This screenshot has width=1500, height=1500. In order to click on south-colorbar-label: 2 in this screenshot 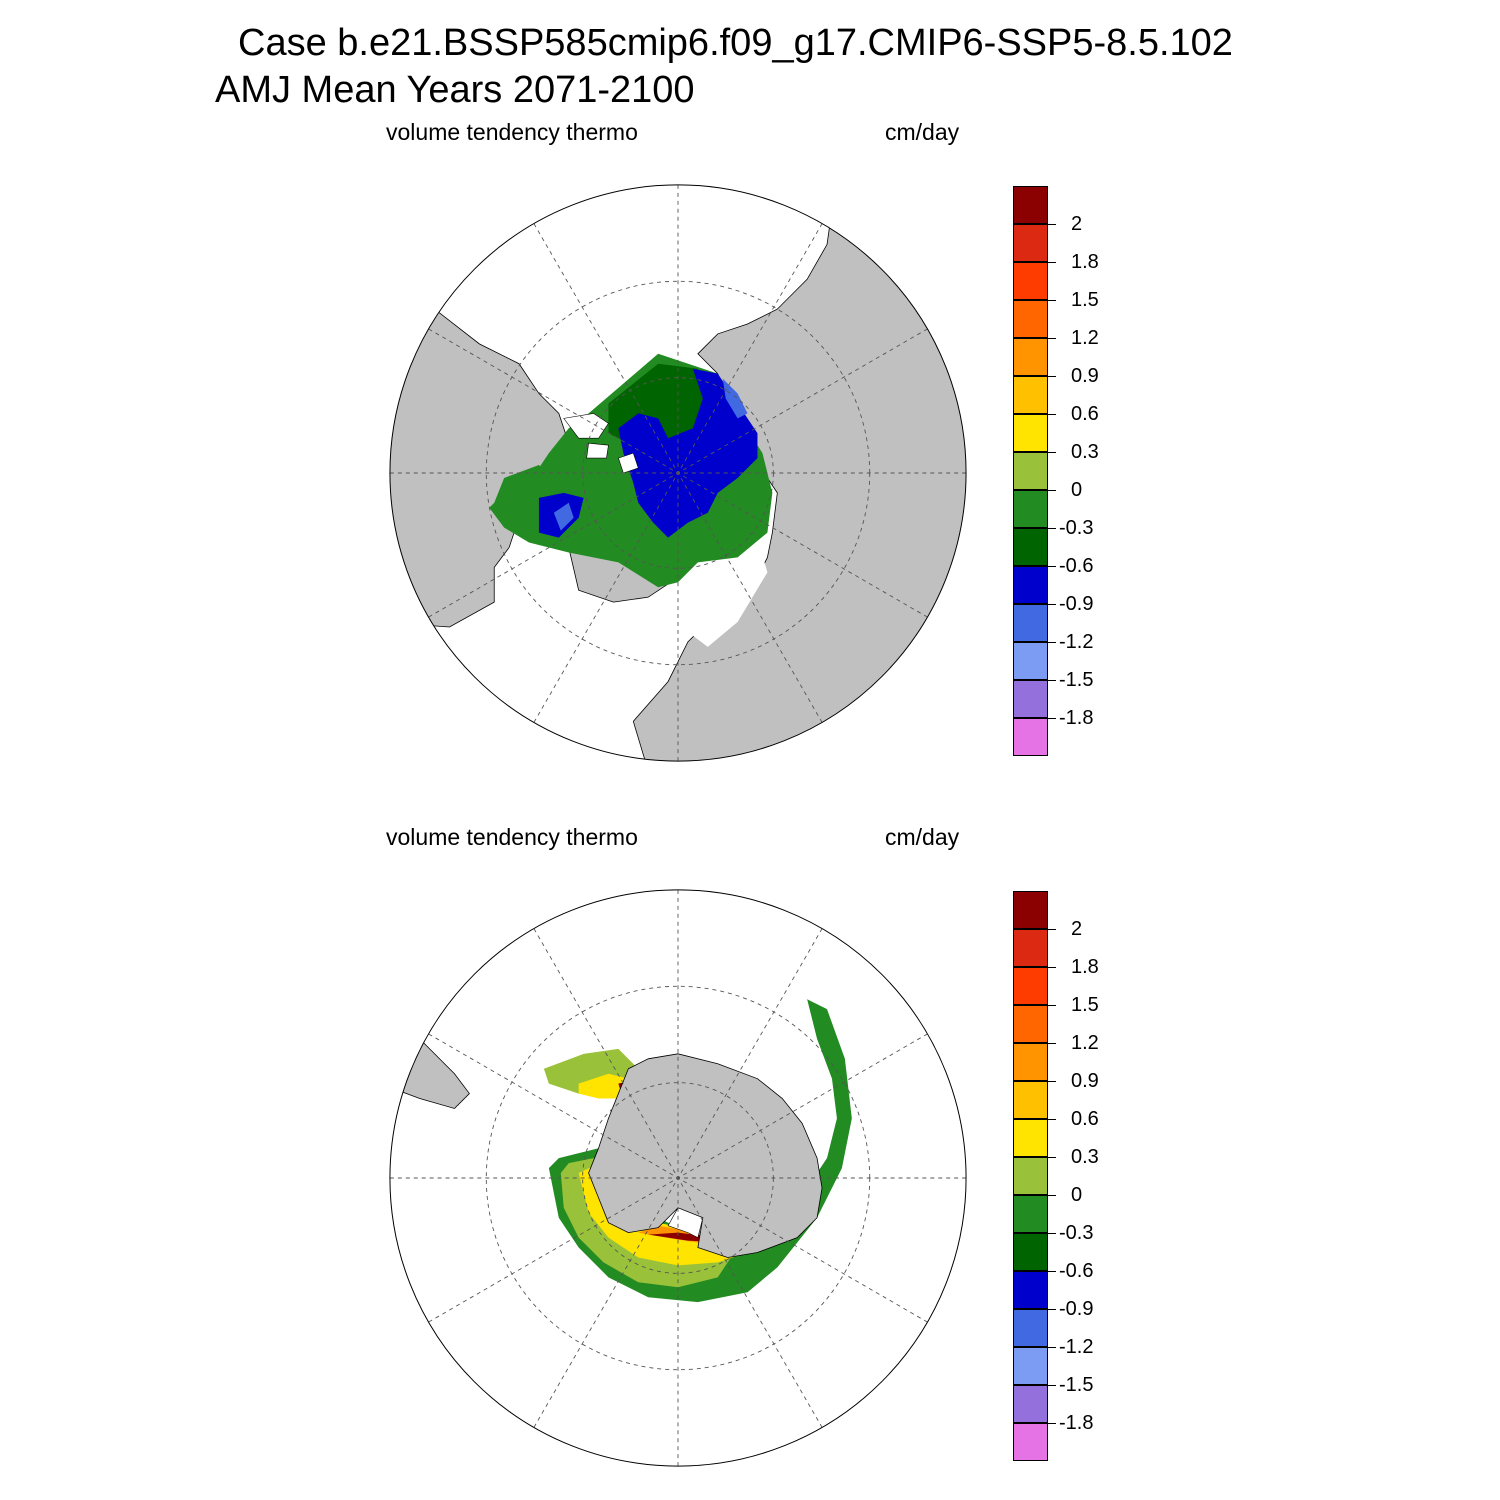, I will do `click(1077, 929)`.